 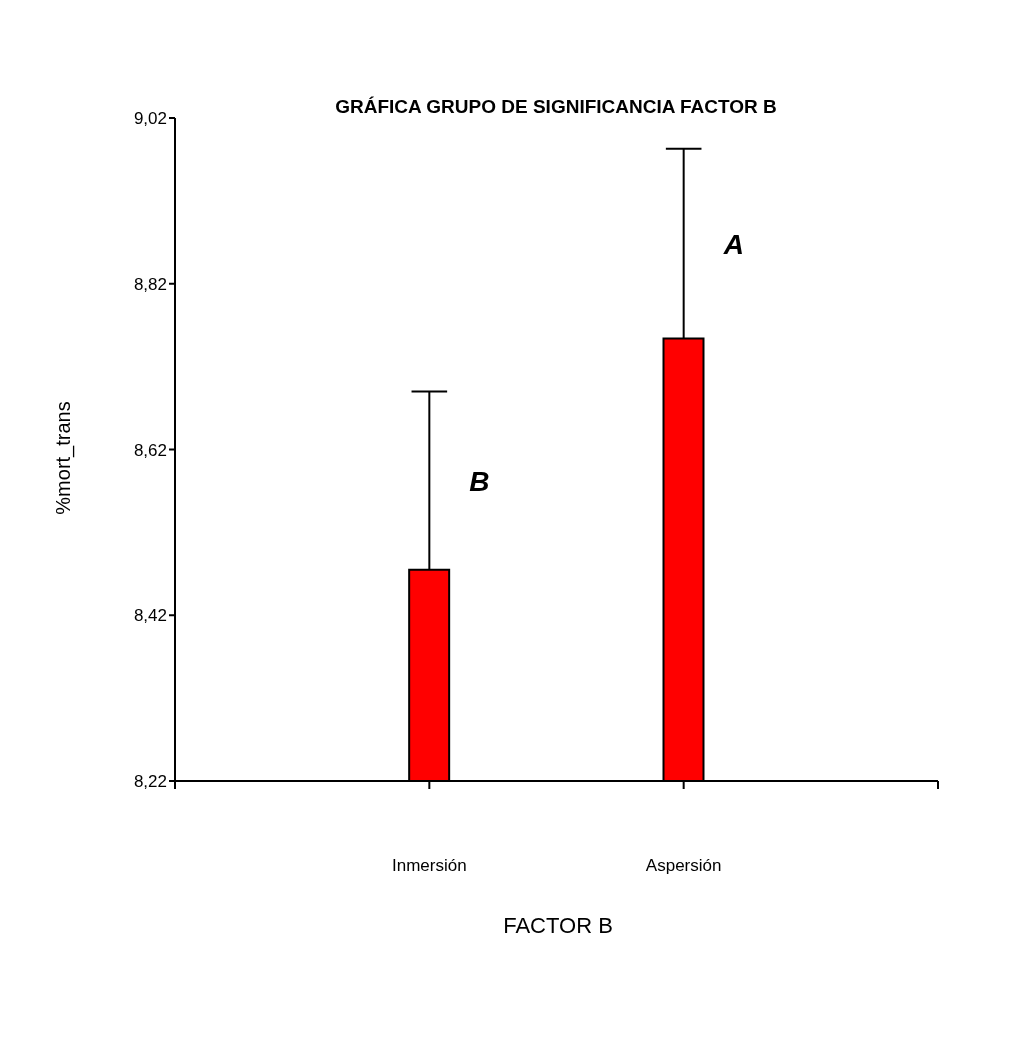 What do you see at coordinates (556, 106) in the screenshot?
I see `chart-title: GRÁFICA GRUPO DE SIGNIFICANCIA FACTOR B` at bounding box center [556, 106].